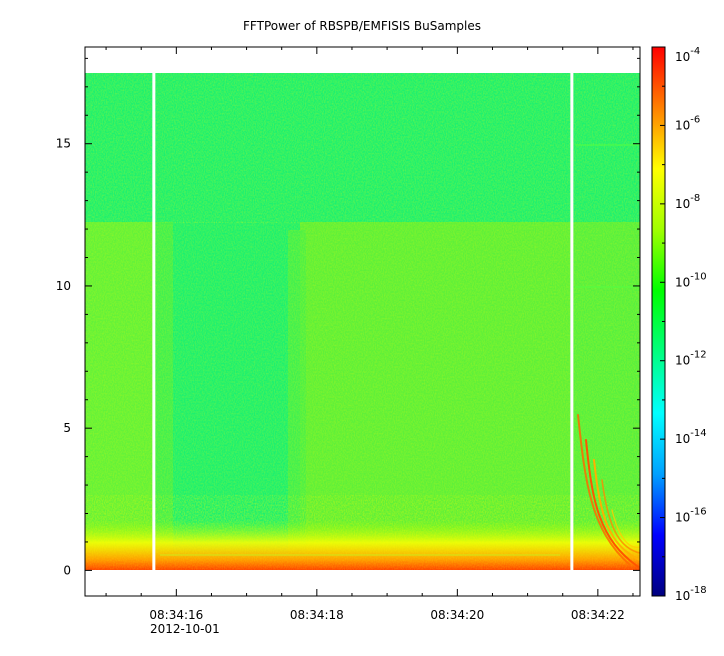 This screenshot has height=656, width=724. What do you see at coordinates (658, 321) in the screenshot?
I see `colorbar-scale` at bounding box center [658, 321].